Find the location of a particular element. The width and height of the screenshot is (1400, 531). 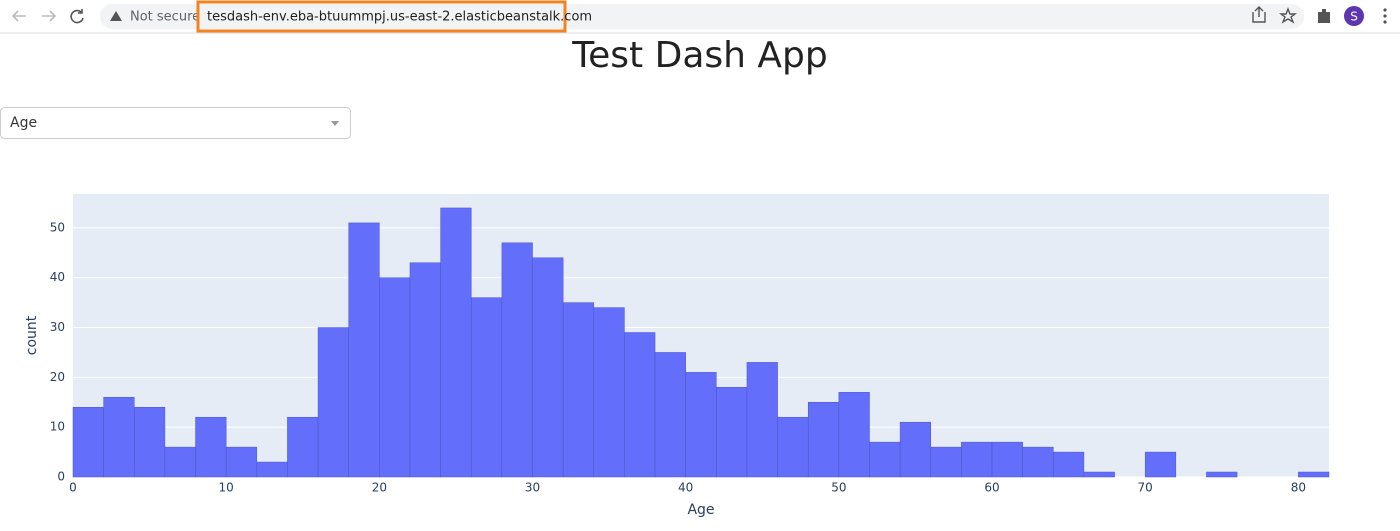

x-tick-label: 50 is located at coordinates (838, 488).